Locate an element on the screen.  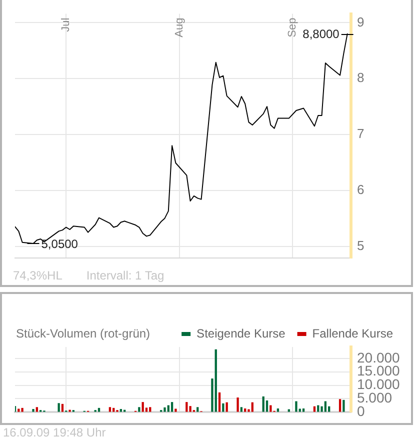
y-tick-label: 6 is located at coordinates (360, 189).